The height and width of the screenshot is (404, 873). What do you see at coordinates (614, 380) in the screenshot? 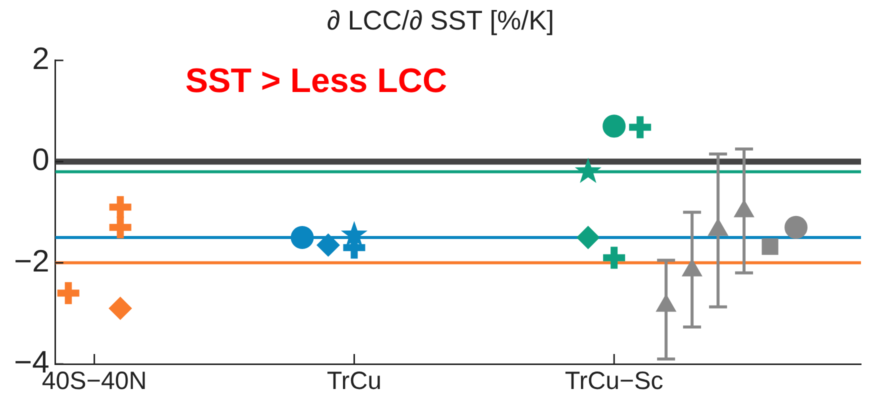
I see `x-tick-label: TrCu−Sc` at bounding box center [614, 380].